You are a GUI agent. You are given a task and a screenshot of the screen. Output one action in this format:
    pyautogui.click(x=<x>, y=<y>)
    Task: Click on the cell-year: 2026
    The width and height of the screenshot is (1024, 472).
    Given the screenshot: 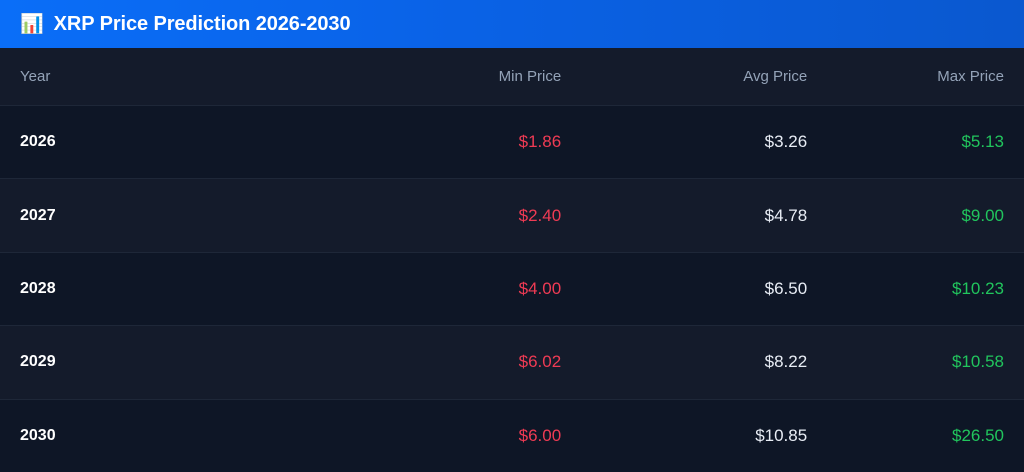 What is the action you would take?
    pyautogui.click(x=38, y=142)
    